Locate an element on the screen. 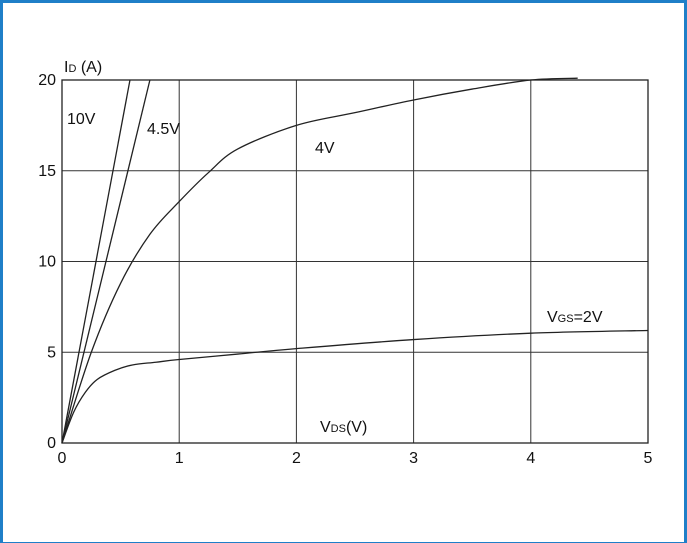 This screenshot has height=543, width=687. y-tick-label: 10 is located at coordinates (47, 262).